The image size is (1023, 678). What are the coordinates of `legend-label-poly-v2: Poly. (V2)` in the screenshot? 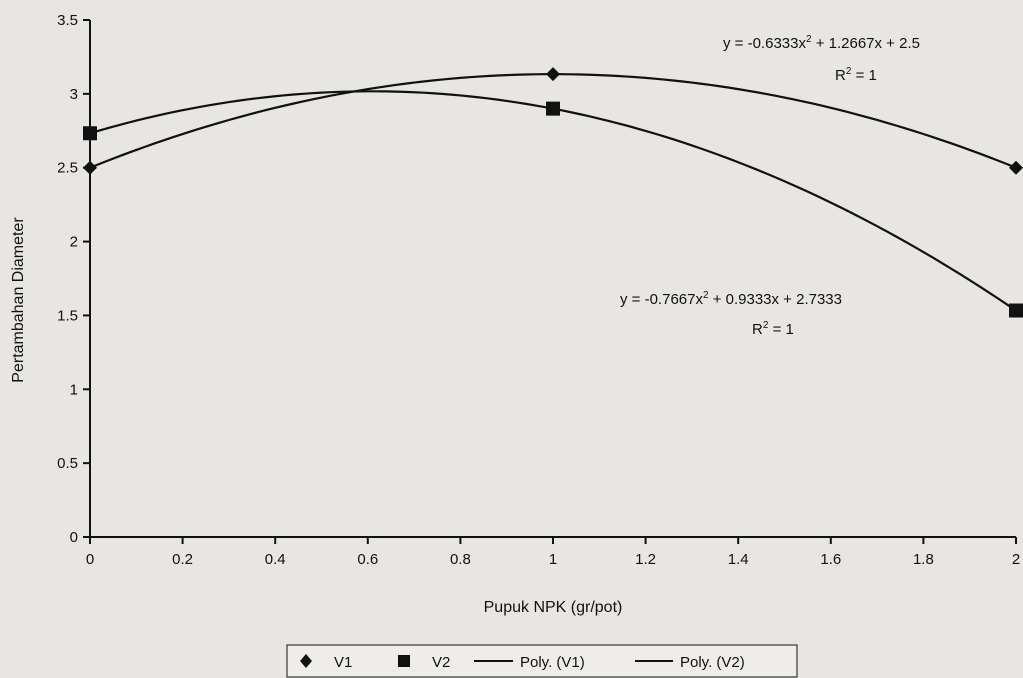 It's located at (712, 662).